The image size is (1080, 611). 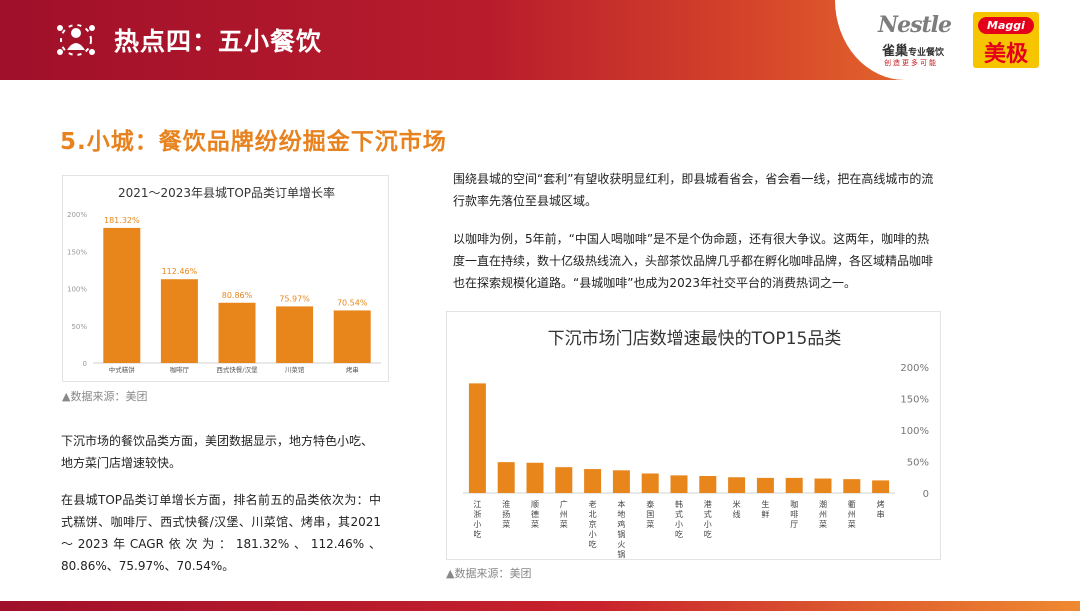 I want to click on x-tick-label: 顺德菜, so click(x=535, y=514).